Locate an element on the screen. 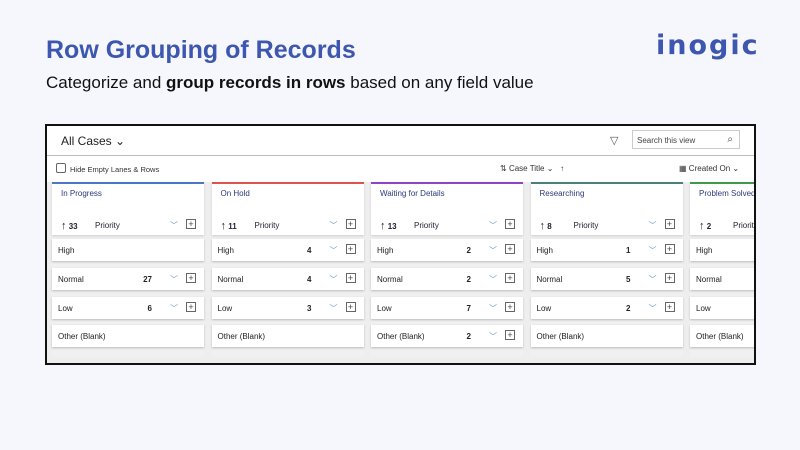 Image resolution: width=800 pixels, height=450 pixels. row-count: 5 is located at coordinates (628, 279).